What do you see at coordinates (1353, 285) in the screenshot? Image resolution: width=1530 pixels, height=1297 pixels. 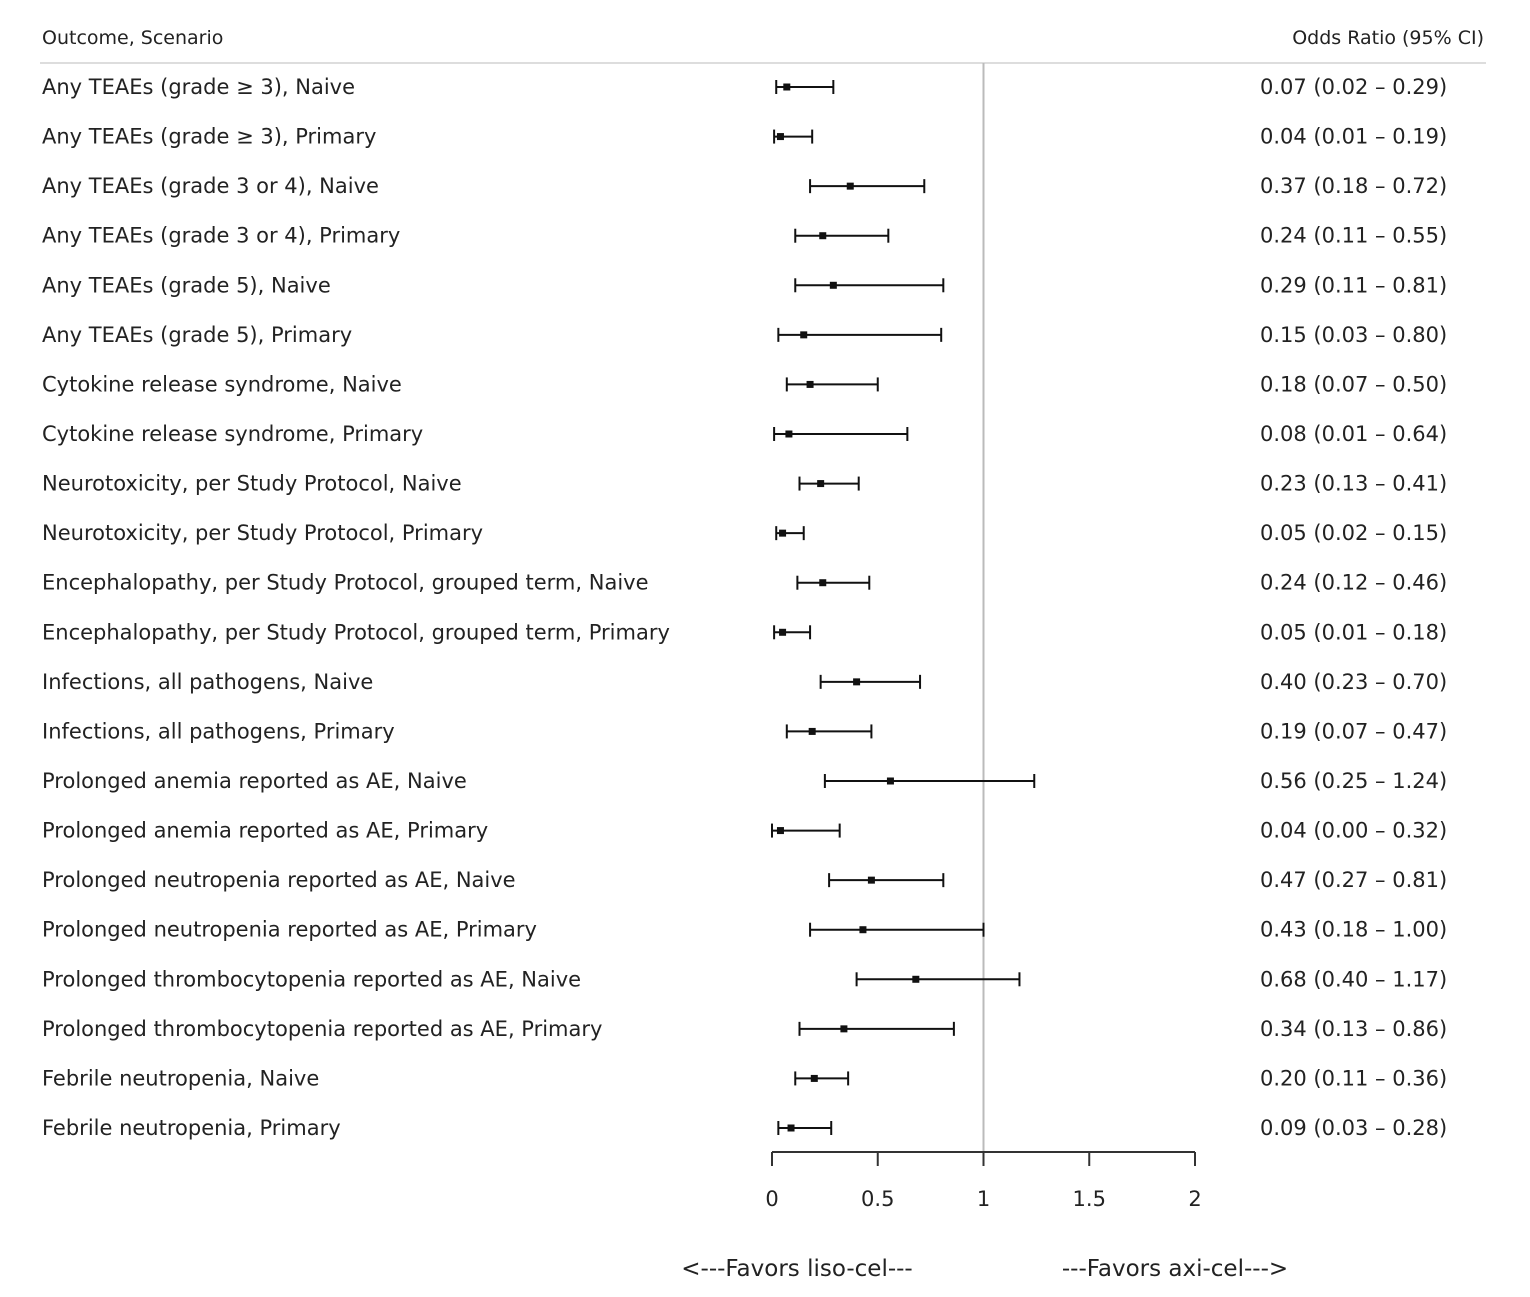 I see `or-ci-text: 0.29 (0.11 – 0.81)` at bounding box center [1353, 285].